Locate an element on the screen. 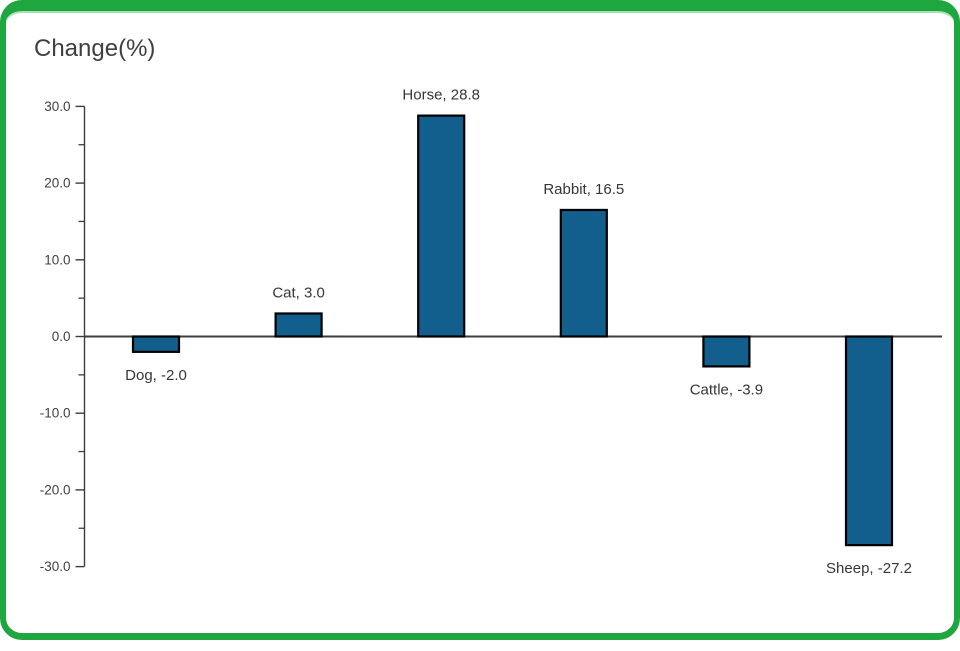 The height and width of the screenshot is (651, 960). data-label-horse: Horse, 28.8 is located at coordinates (441, 95).